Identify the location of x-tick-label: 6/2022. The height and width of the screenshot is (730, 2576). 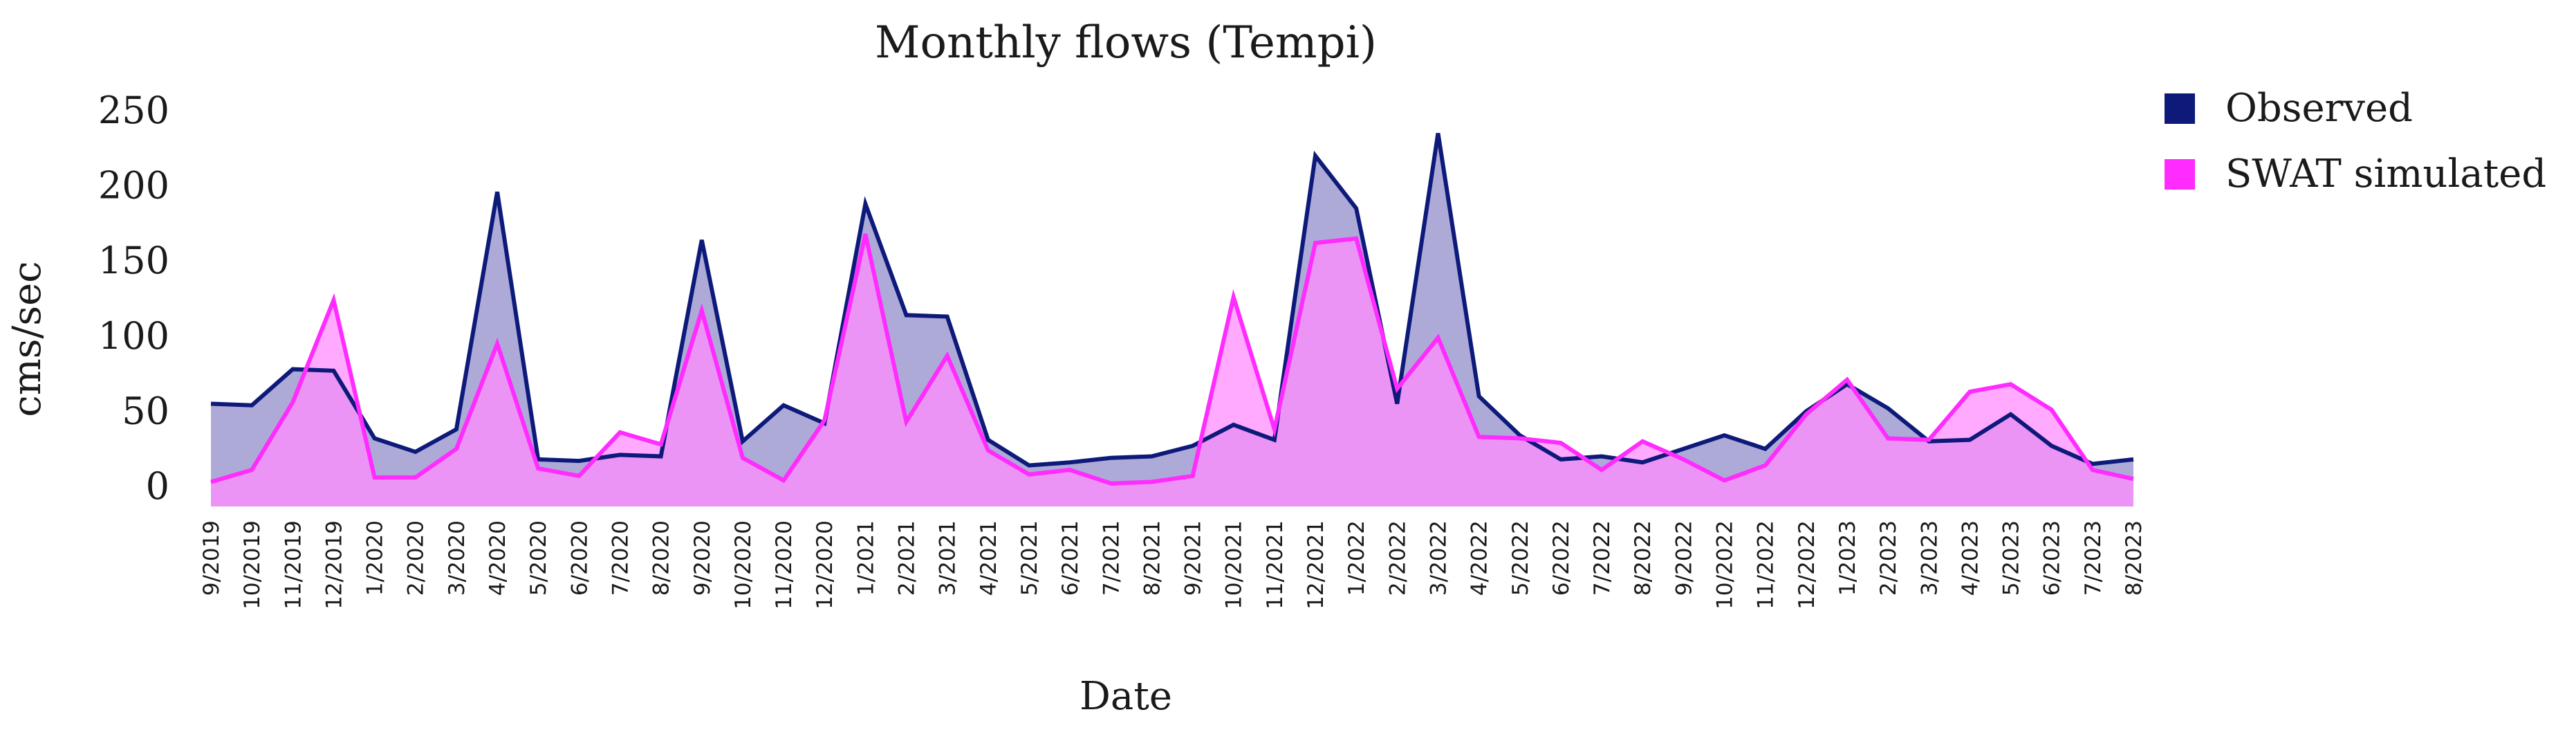
(1561, 558).